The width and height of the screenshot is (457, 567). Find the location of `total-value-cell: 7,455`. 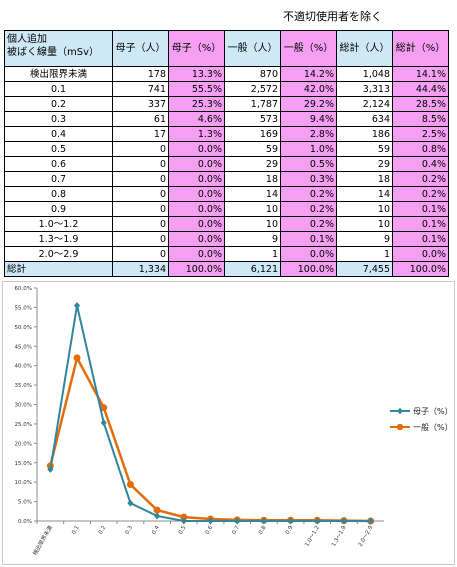

total-value-cell: 7,455 is located at coordinates (364, 269).